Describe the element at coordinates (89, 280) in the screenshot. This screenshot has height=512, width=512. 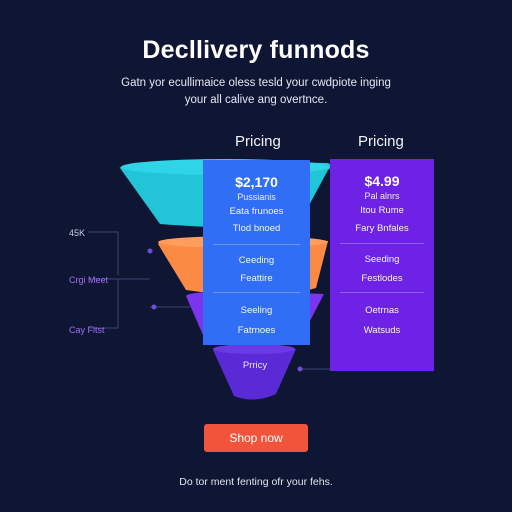
I see `side-label-middle: Crgi Meet` at that location.